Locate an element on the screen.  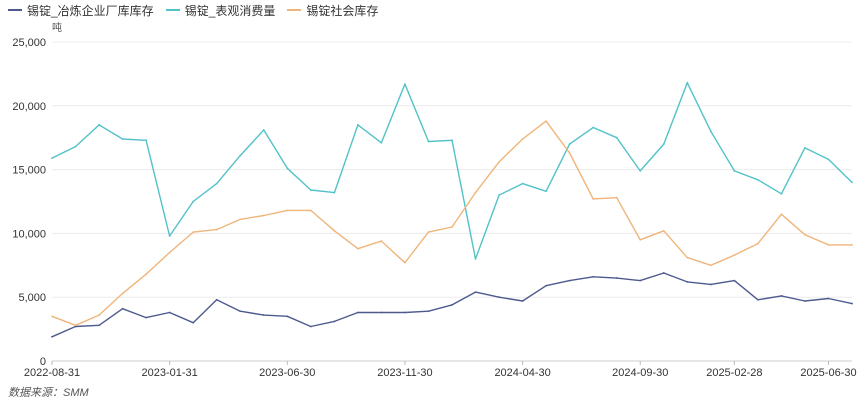
legend-label-social-inventory: 锡锭社会库存 is located at coordinates (342, 10).